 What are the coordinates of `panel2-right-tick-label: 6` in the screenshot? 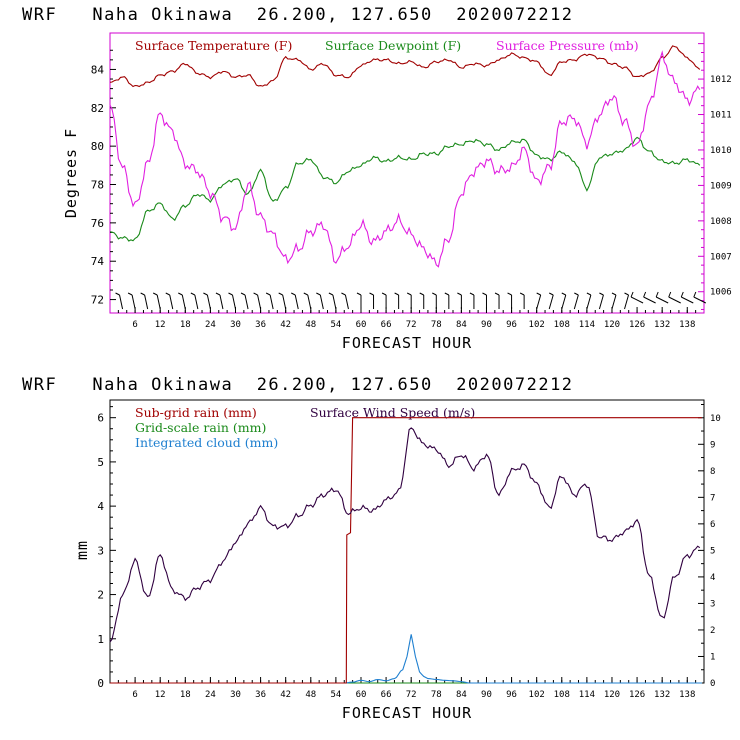 It's located at (712, 525).